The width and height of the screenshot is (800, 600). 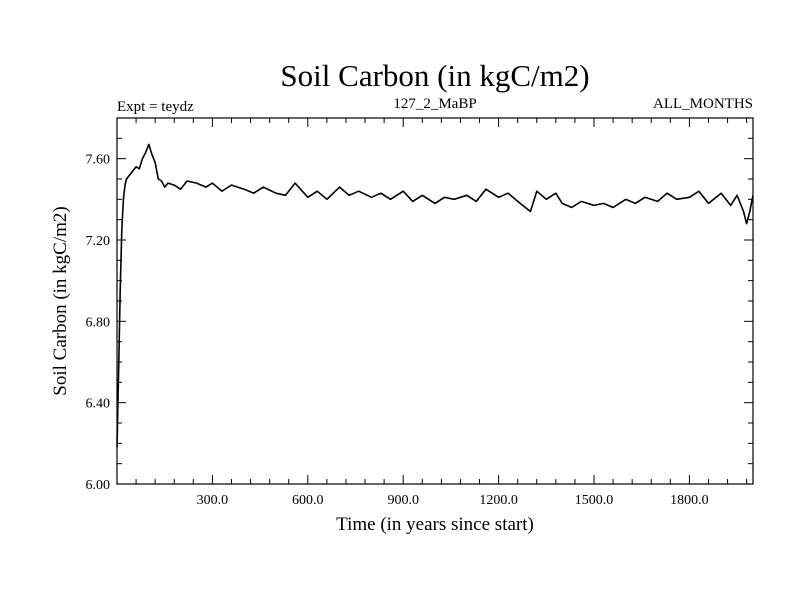 I want to click on x-tick-label: 900.0, so click(x=403, y=500).